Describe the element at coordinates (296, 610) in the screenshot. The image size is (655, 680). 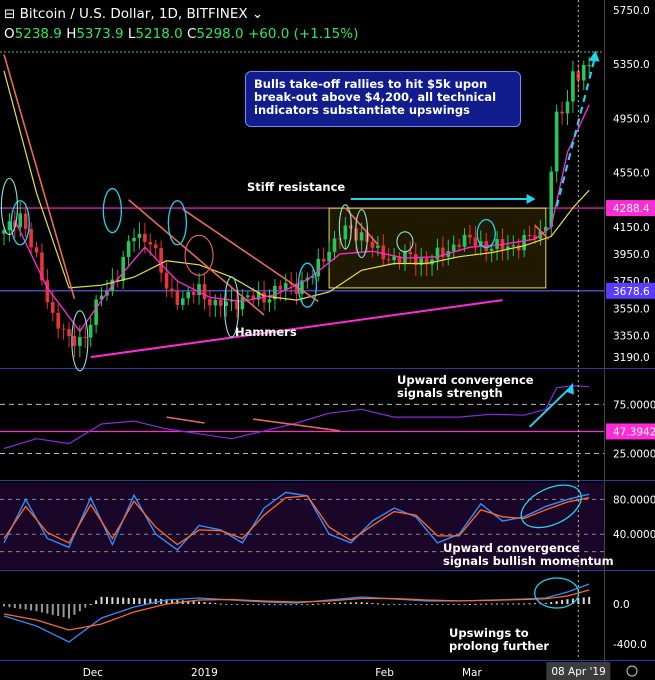
I see `macd-signal-line` at that location.